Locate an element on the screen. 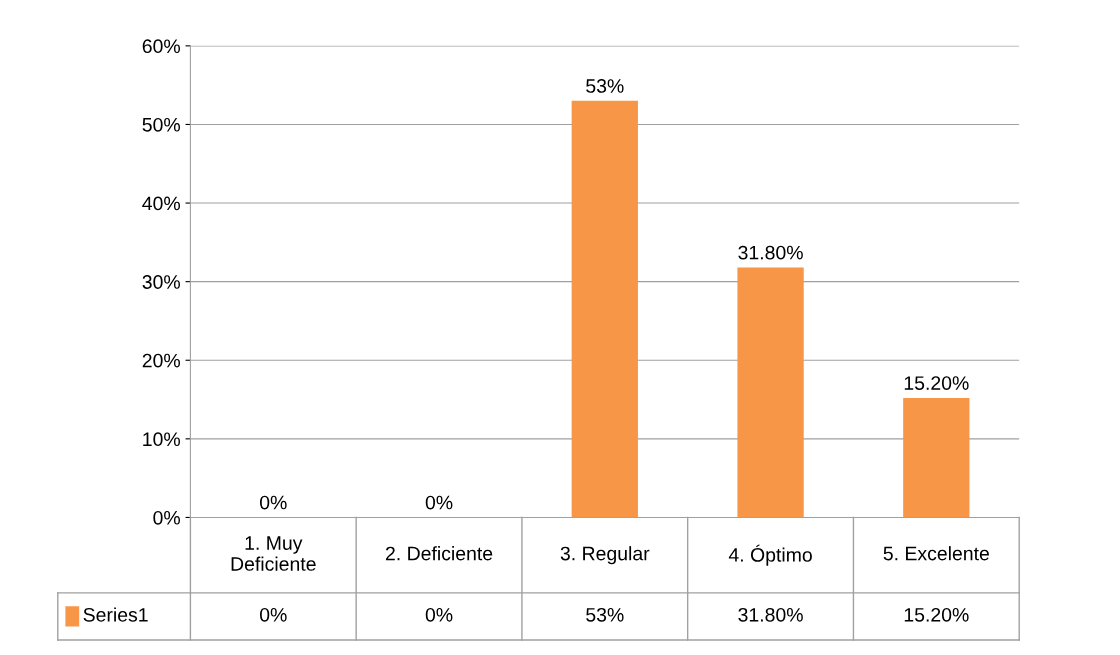 The width and height of the screenshot is (1120, 655). x-tick-label: 4. Óptimo is located at coordinates (770, 555).